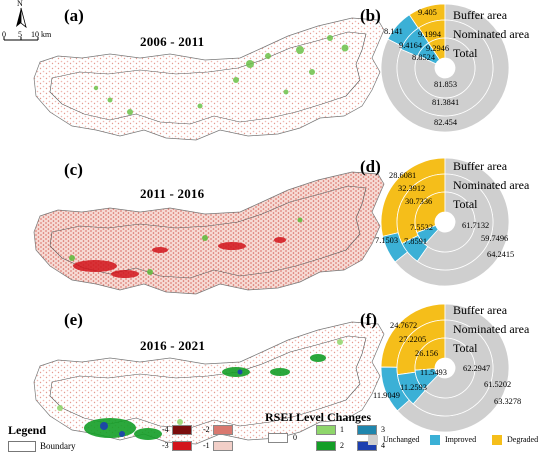 The image size is (550, 458). What do you see at coordinates (223, 446) in the screenshot?
I see `rsei-swatch--1` at bounding box center [223, 446].